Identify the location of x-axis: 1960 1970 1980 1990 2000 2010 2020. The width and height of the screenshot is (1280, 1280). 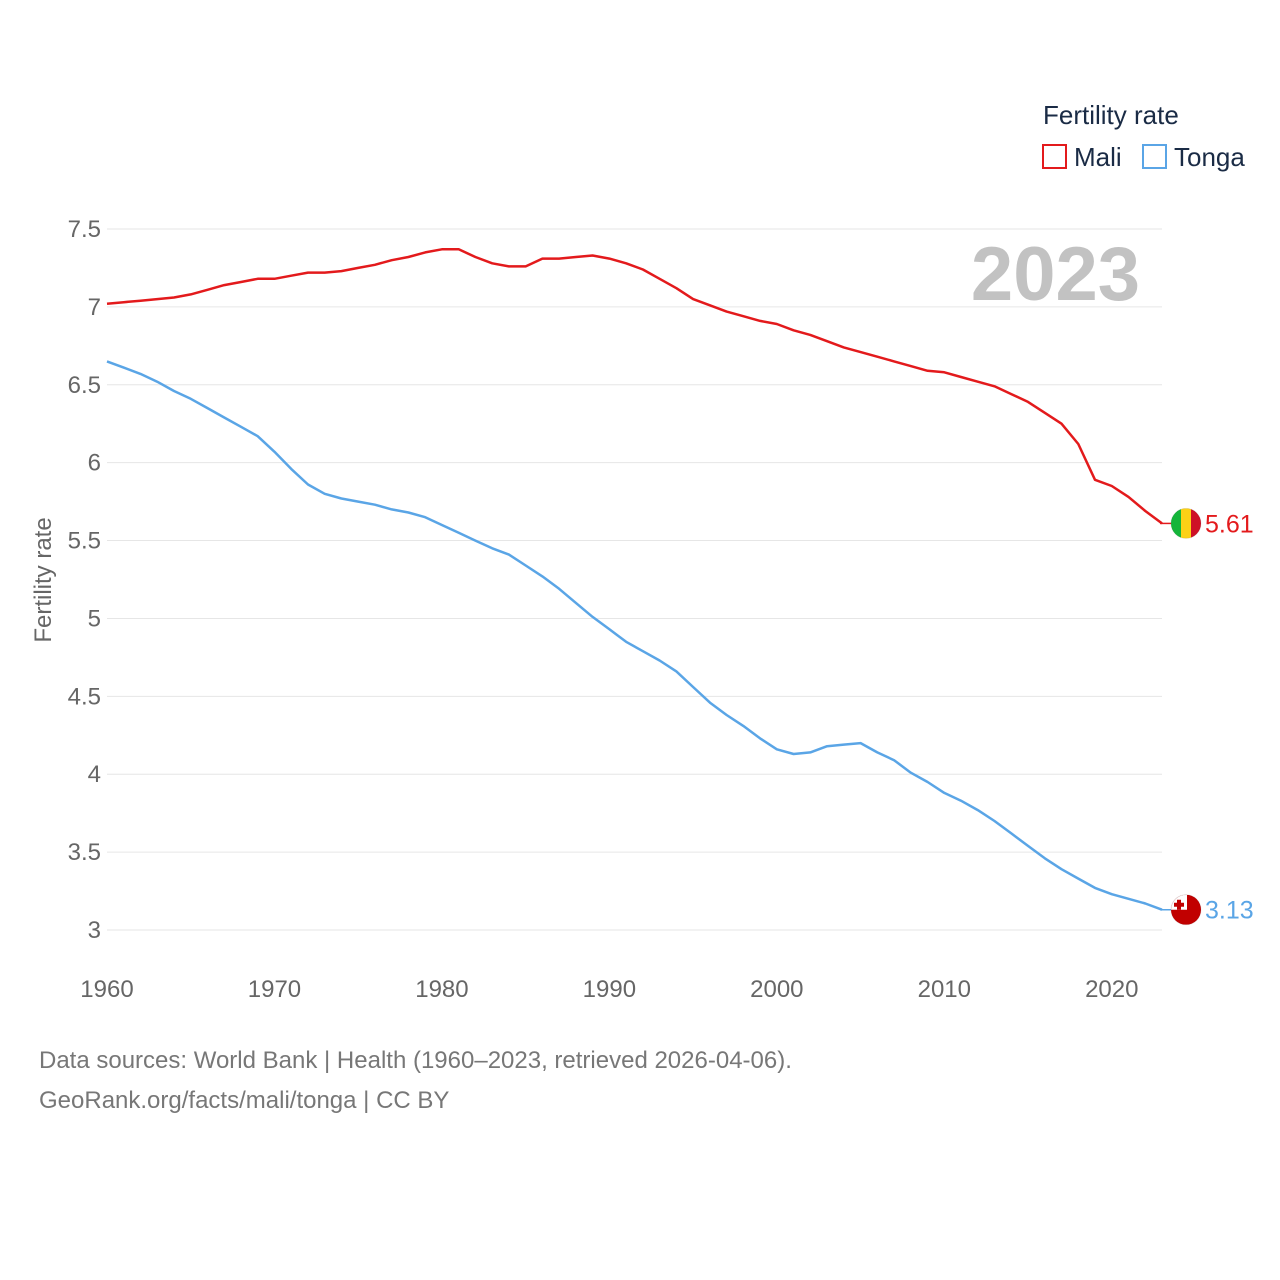
(609, 989).